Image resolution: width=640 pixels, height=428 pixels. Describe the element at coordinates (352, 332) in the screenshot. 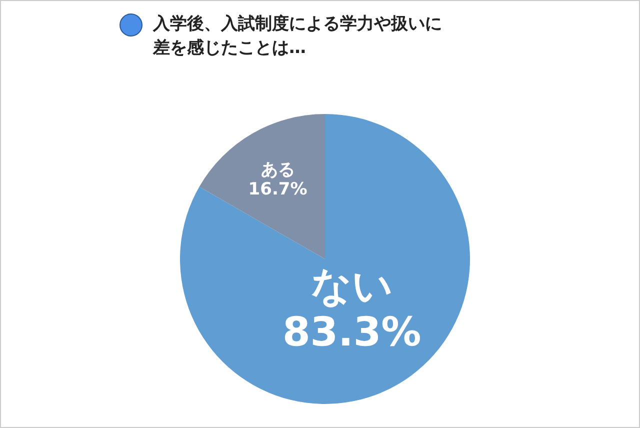

I see `data-label: 83.3%` at that location.